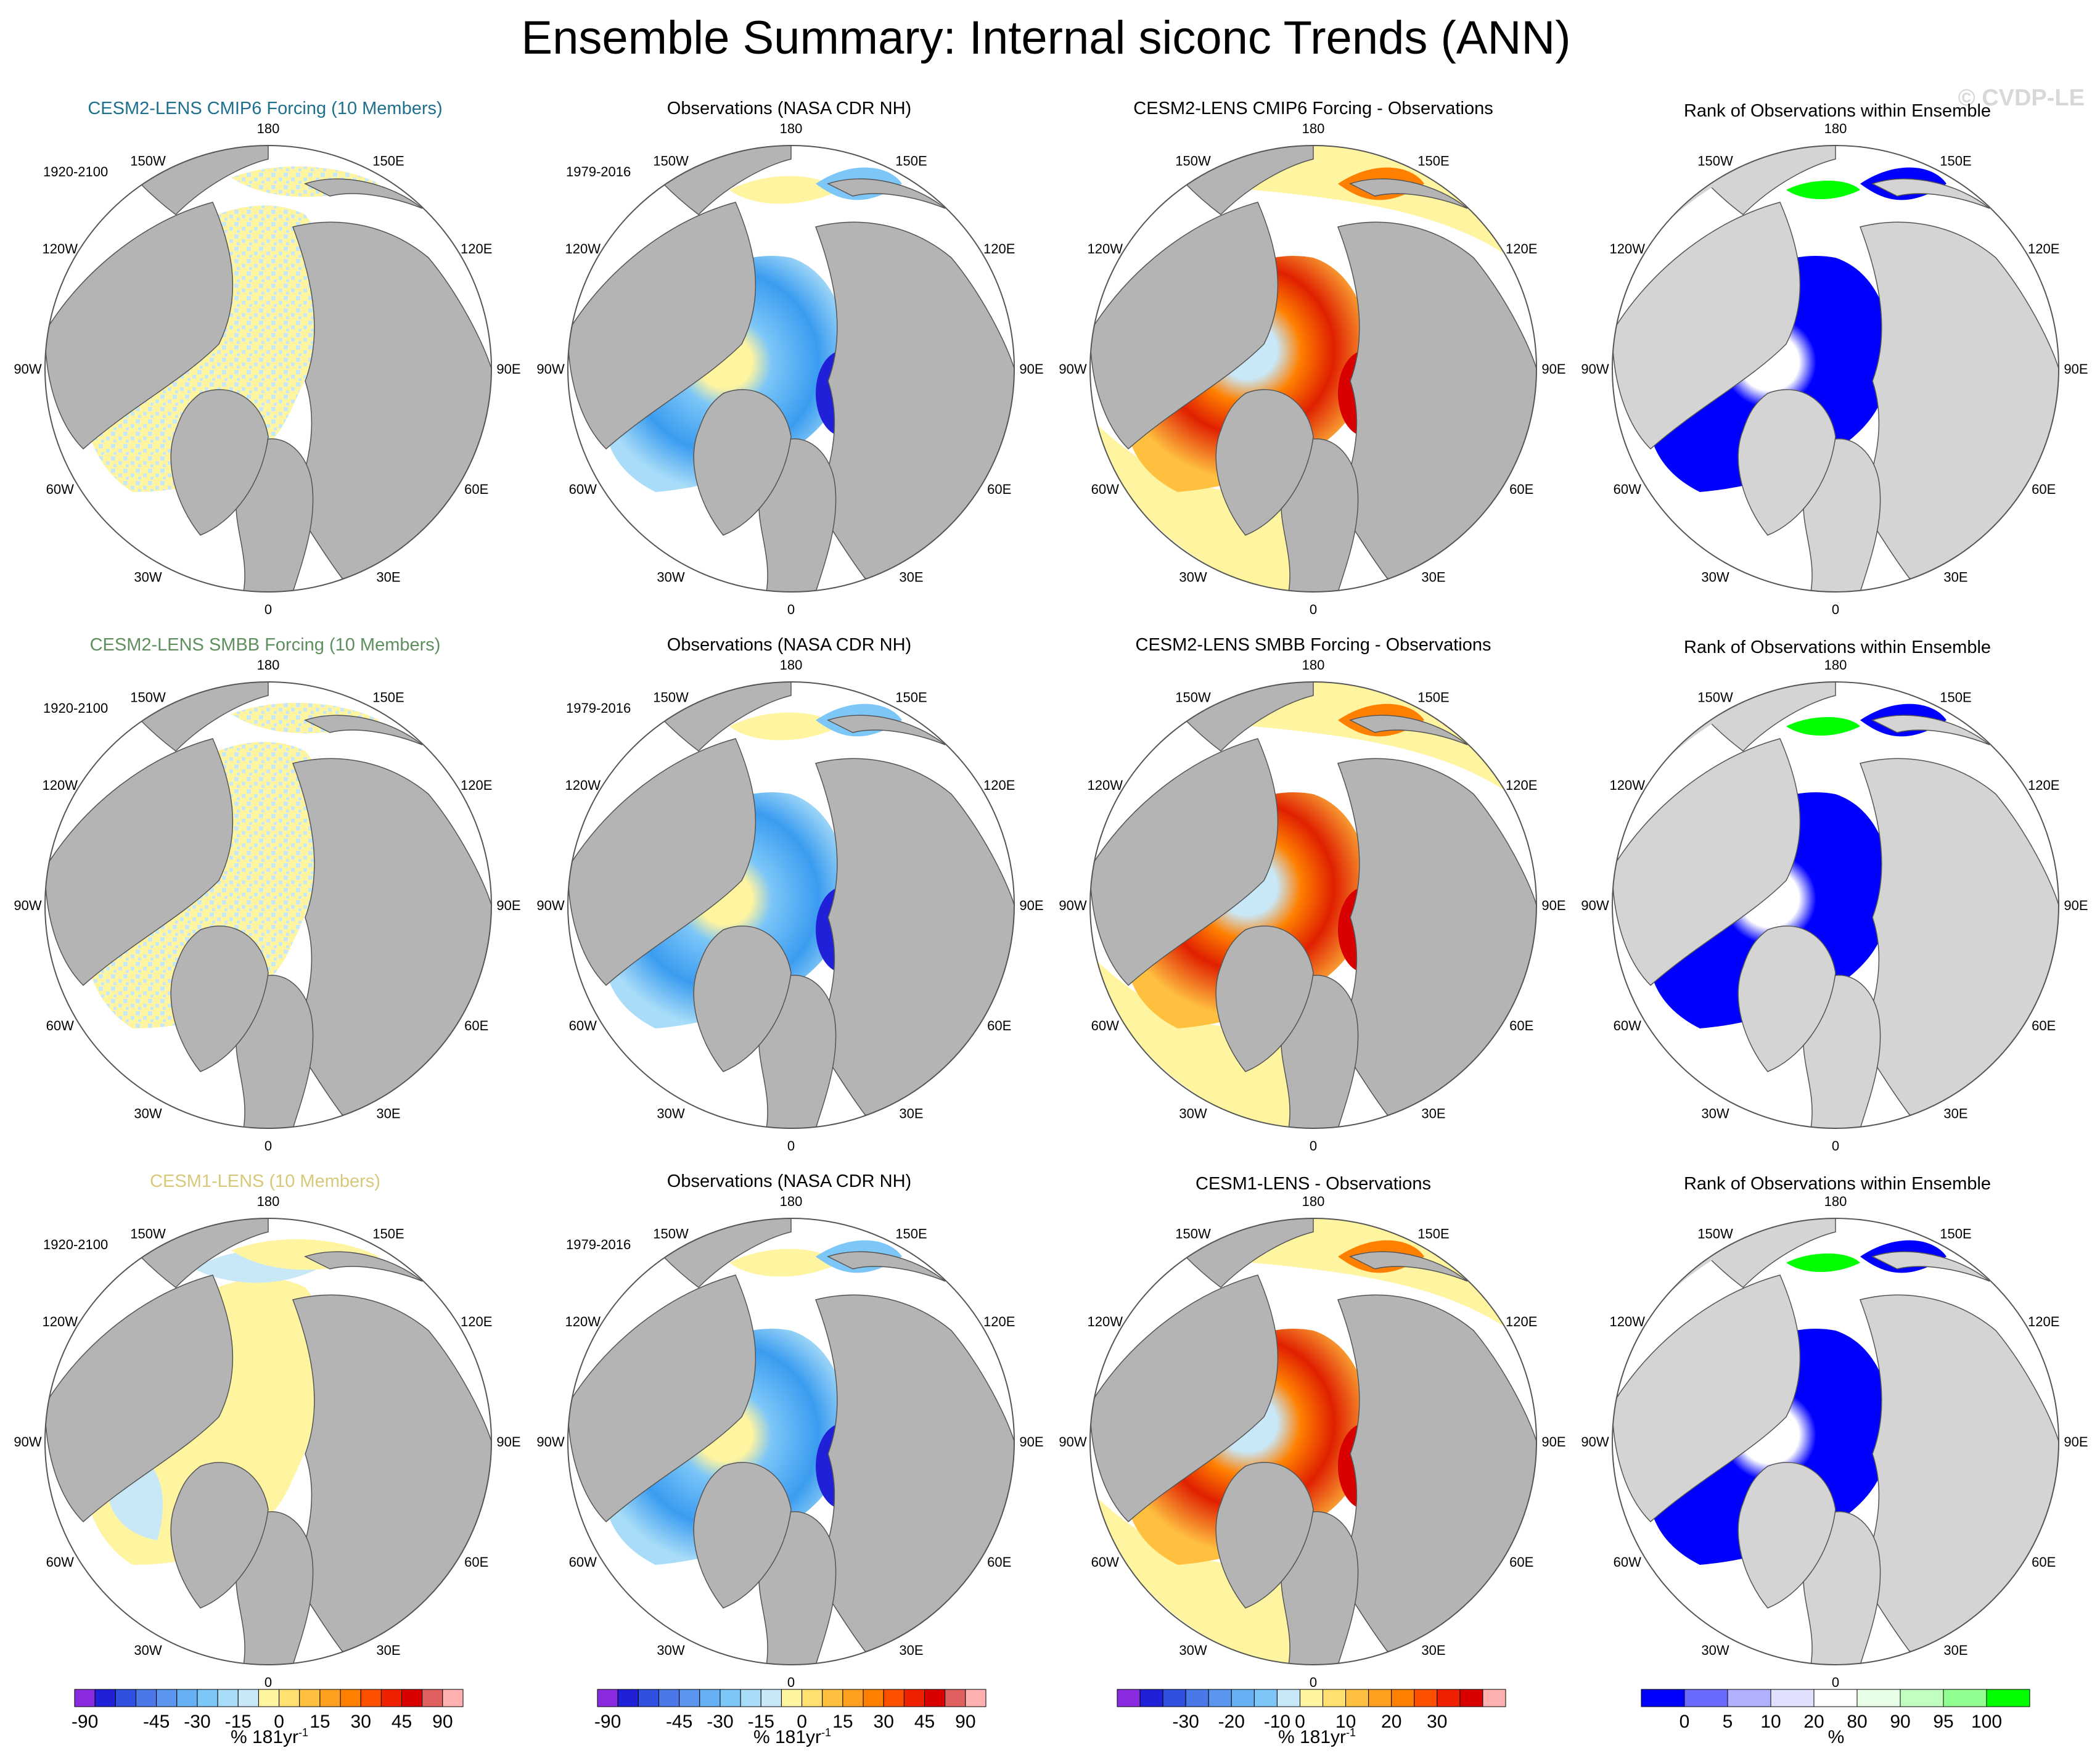 This screenshot has height=1764, width=2092. What do you see at coordinates (1313, 1184) in the screenshot?
I see `panel-title-diff-row3: CESM1-LENS - Observations` at bounding box center [1313, 1184].